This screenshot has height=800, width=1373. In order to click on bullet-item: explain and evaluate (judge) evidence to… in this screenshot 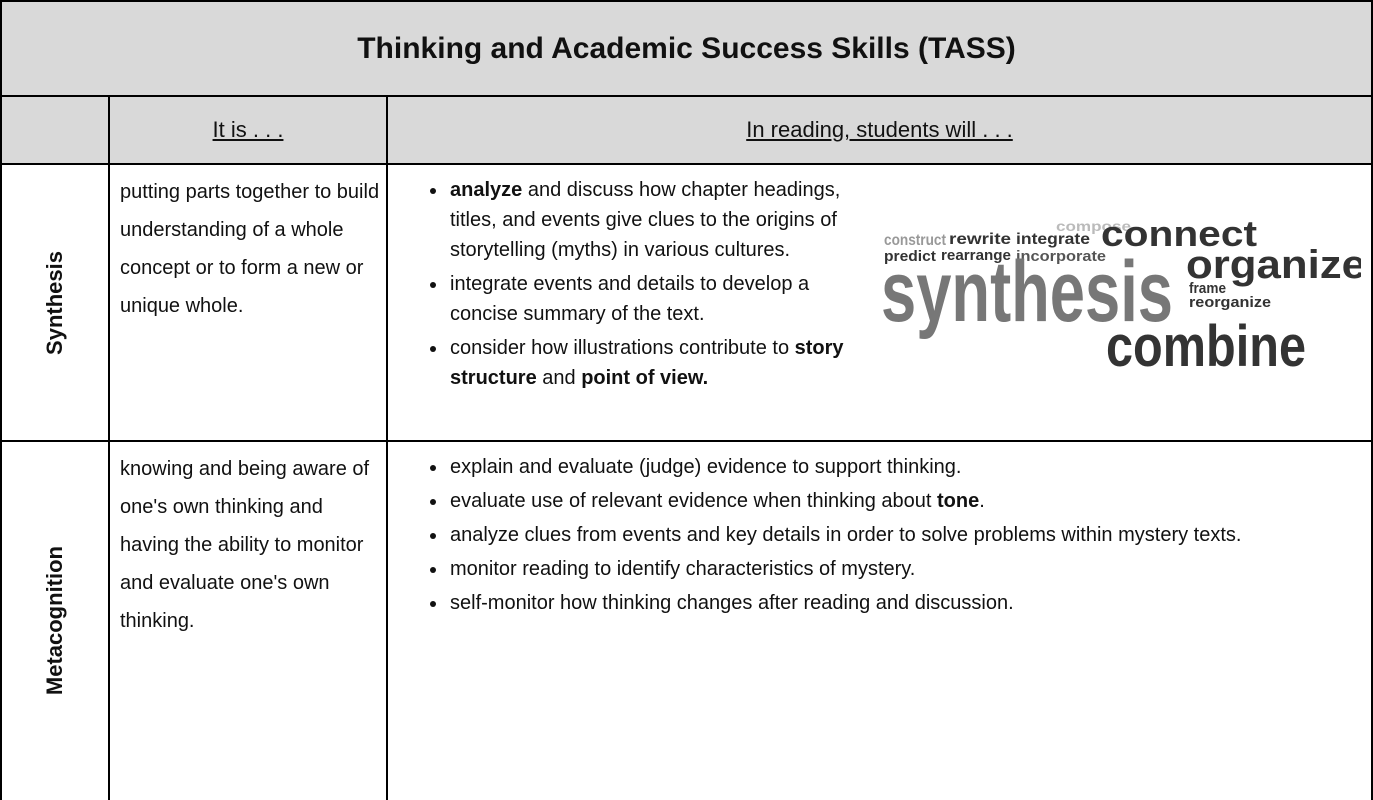, I will do `click(904, 467)`.